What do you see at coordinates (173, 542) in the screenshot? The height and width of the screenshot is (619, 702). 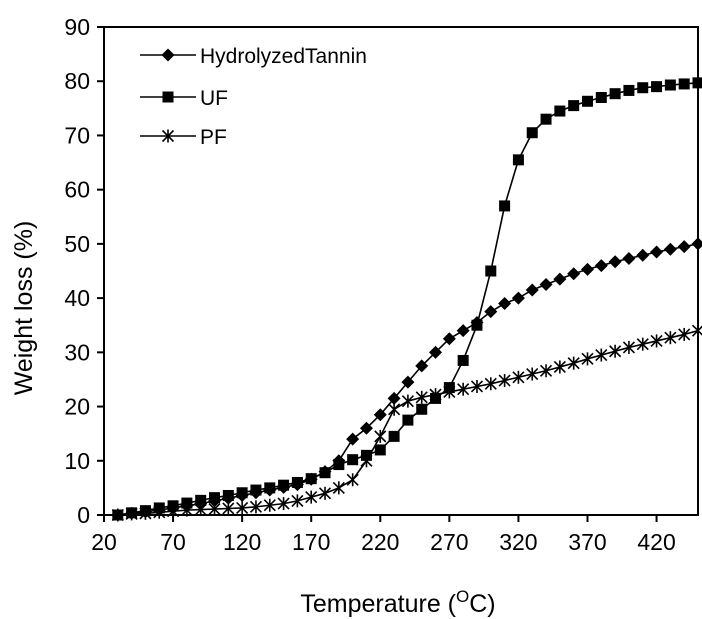 I see `x-tick-label: 70` at bounding box center [173, 542].